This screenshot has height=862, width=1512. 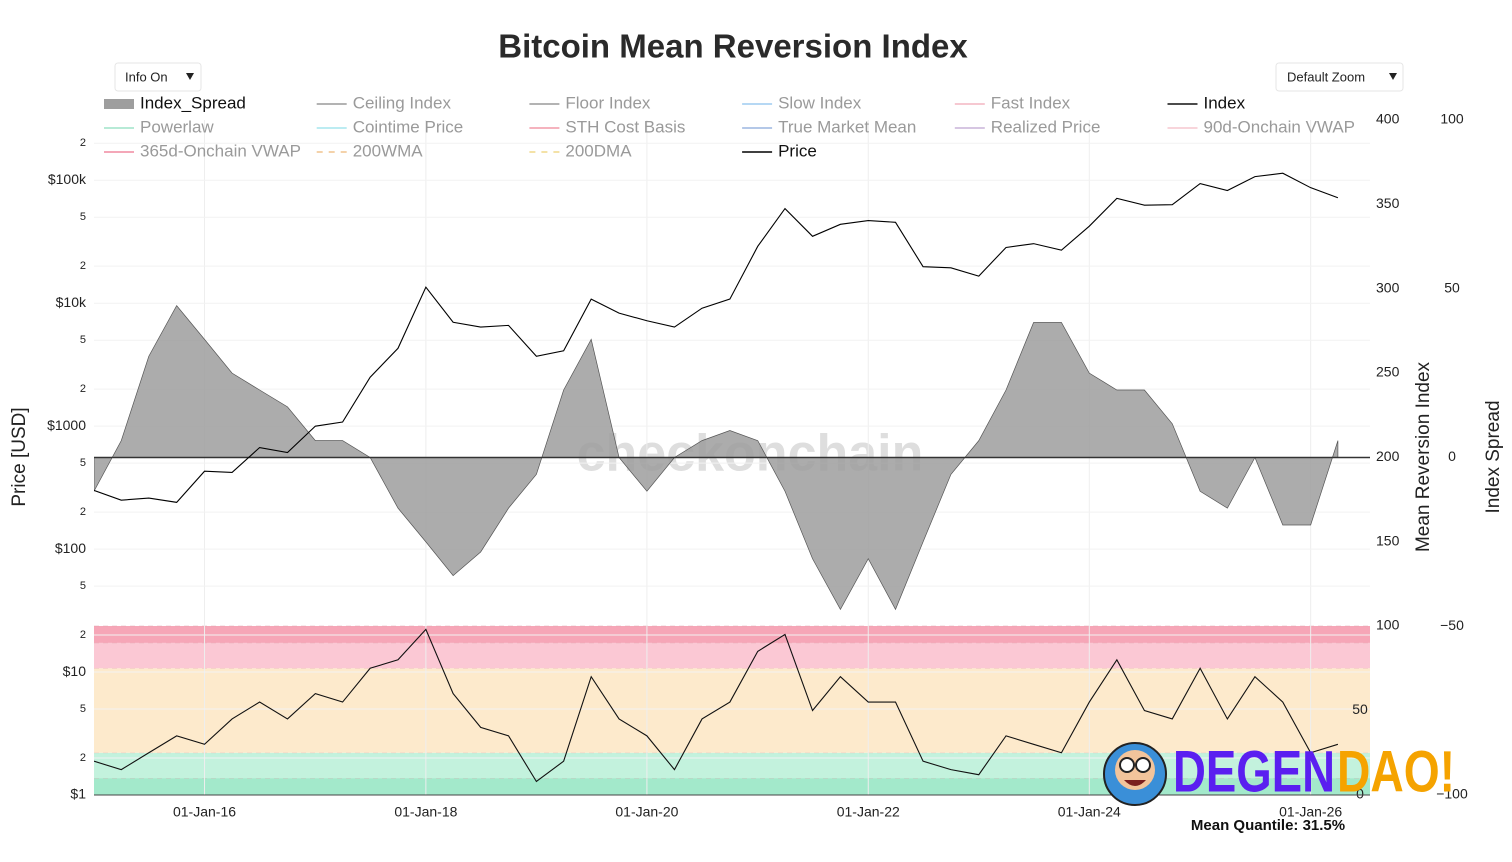 I want to click on zoom-dropdown: Default Zoom, so click(x=1339, y=77).